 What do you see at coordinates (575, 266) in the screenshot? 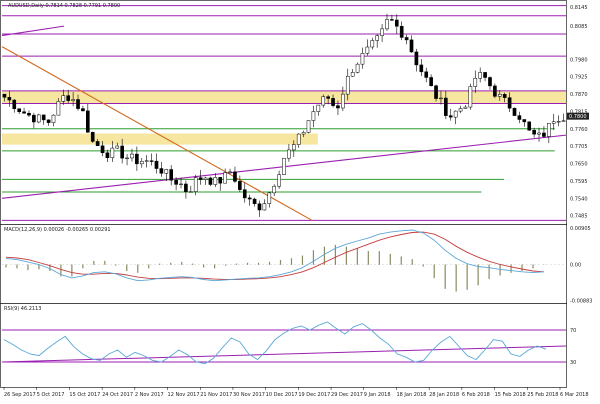
I see `macd-tick-label: 0.00` at bounding box center [575, 266].